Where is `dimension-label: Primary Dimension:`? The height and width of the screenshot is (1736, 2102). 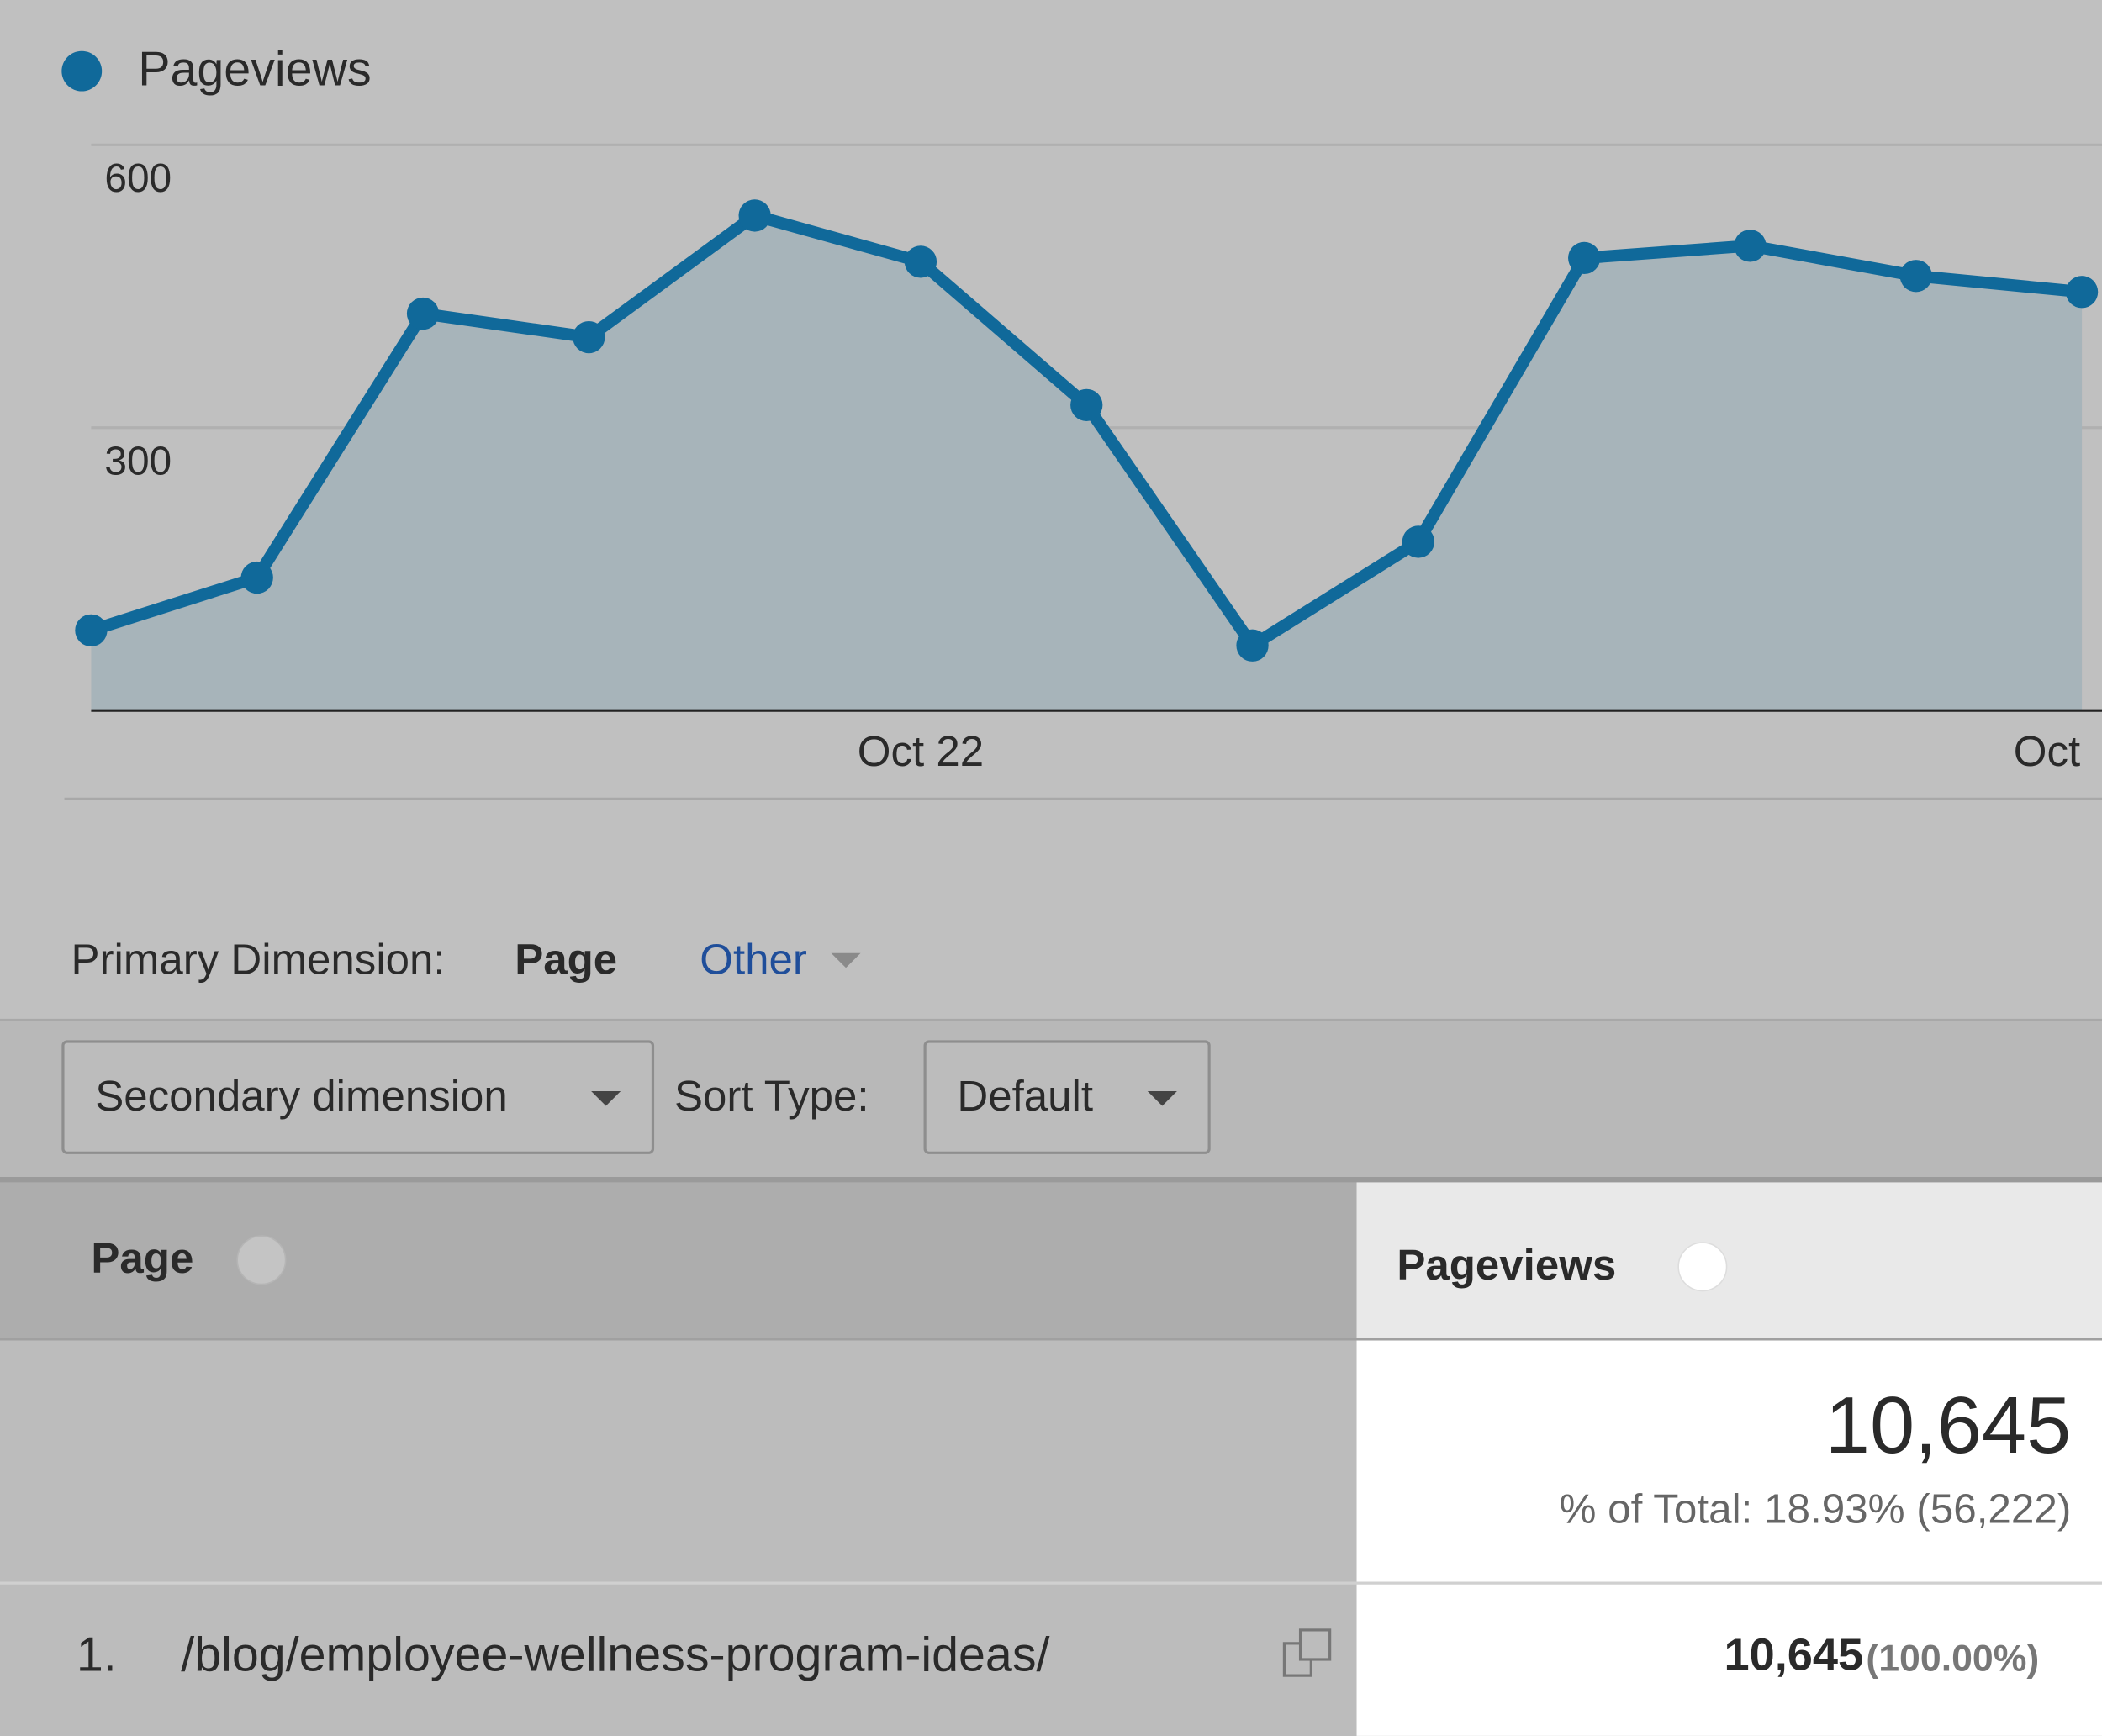
dimension-label: Primary Dimension: is located at coordinates (258, 959).